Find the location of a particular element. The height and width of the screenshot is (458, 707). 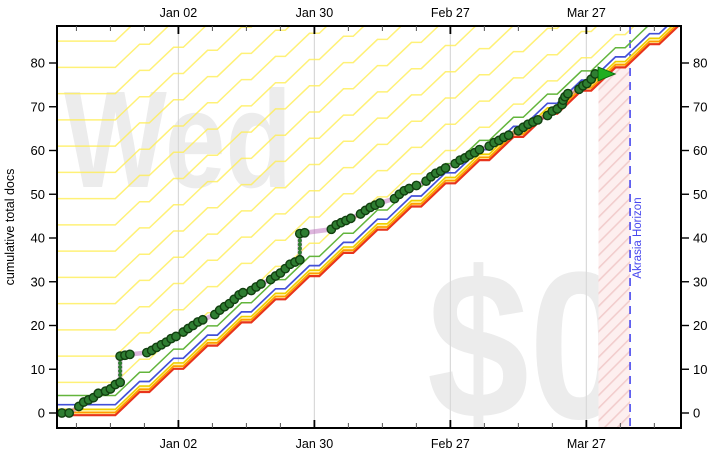

y-axis-label-right: 70 is located at coordinates (700, 106).